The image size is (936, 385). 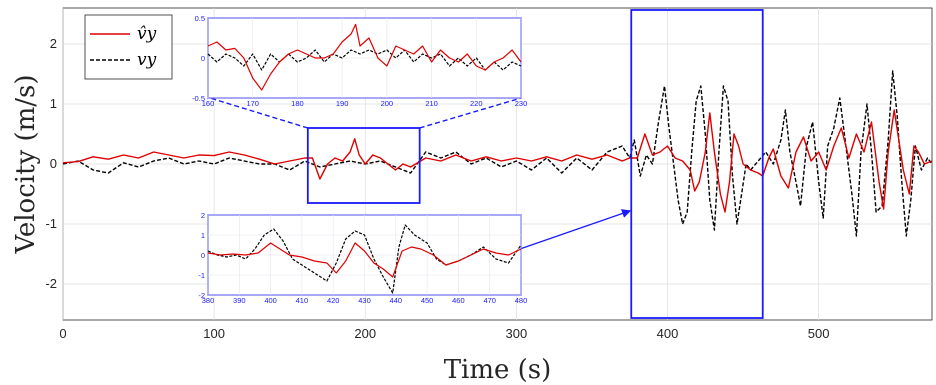 What do you see at coordinates (51, 223) in the screenshot?
I see `y-tick-label: -1` at bounding box center [51, 223].